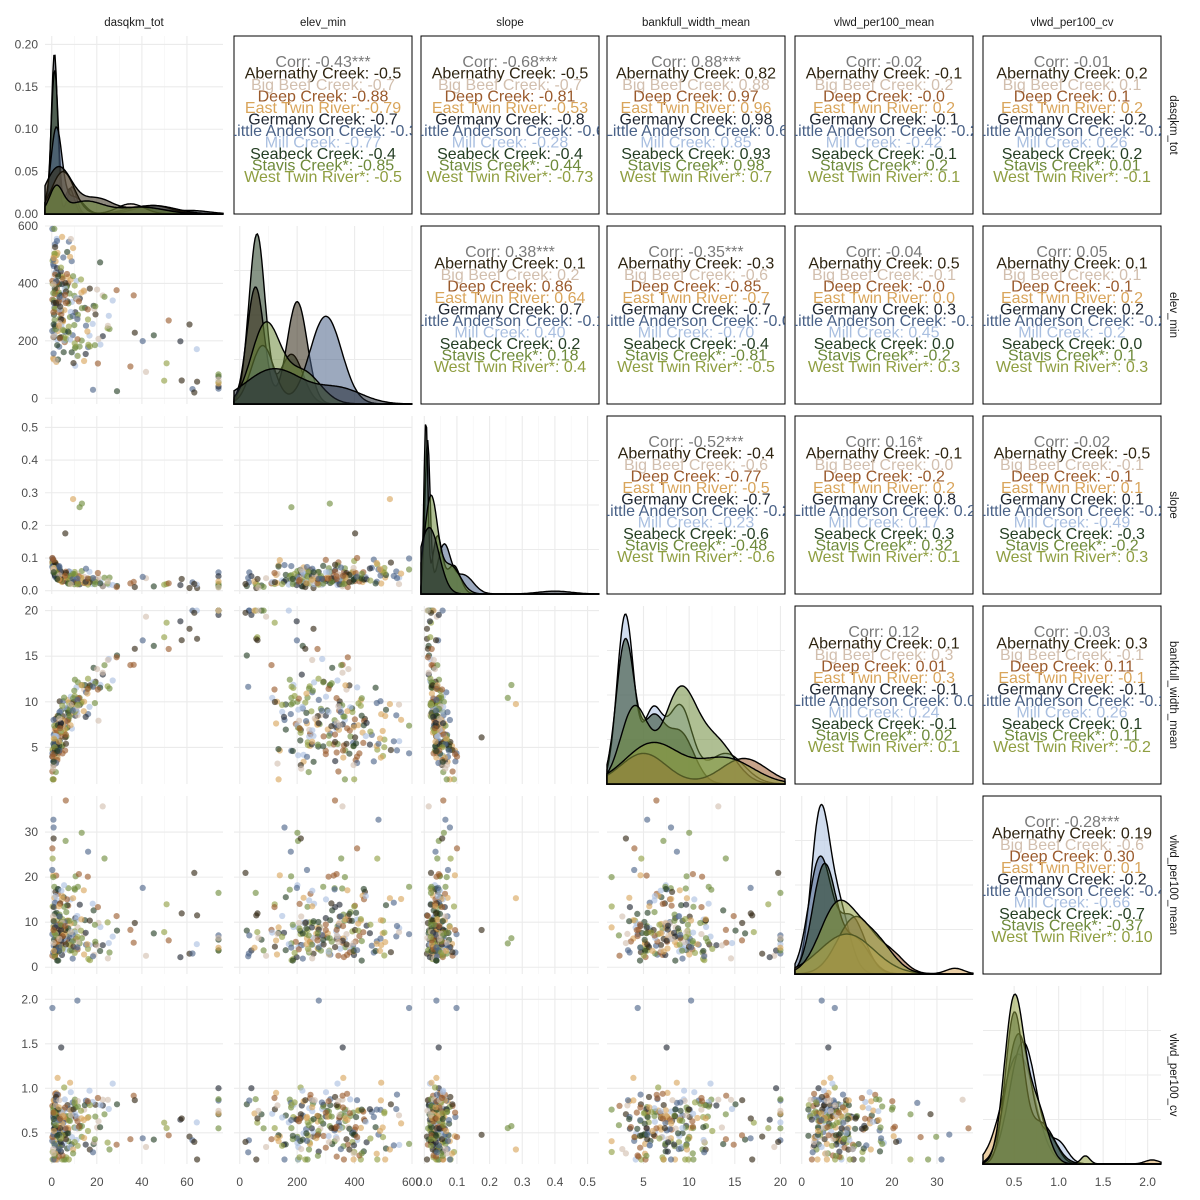  Describe the element at coordinates (32, 611) in the screenshot. I see `y-tick-label: 20` at that location.